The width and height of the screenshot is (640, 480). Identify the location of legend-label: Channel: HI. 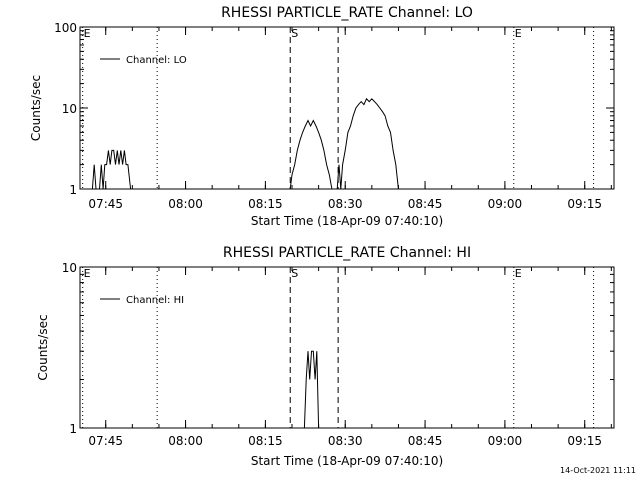
(155, 300).